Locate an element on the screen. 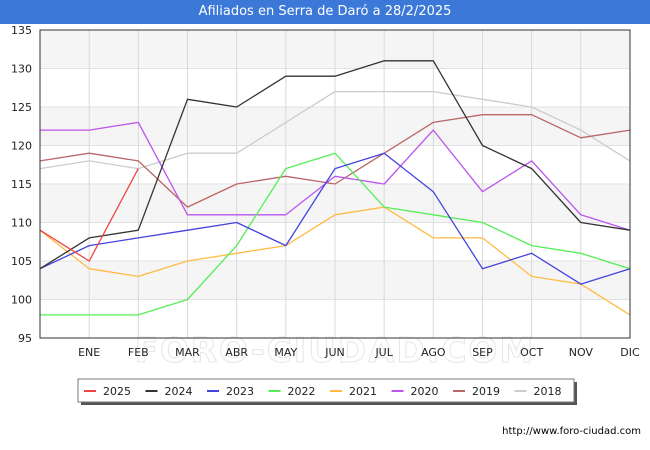 Image resolution: width=650 pixels, height=450 pixels. y-tick-label: 110 is located at coordinates (21, 223).